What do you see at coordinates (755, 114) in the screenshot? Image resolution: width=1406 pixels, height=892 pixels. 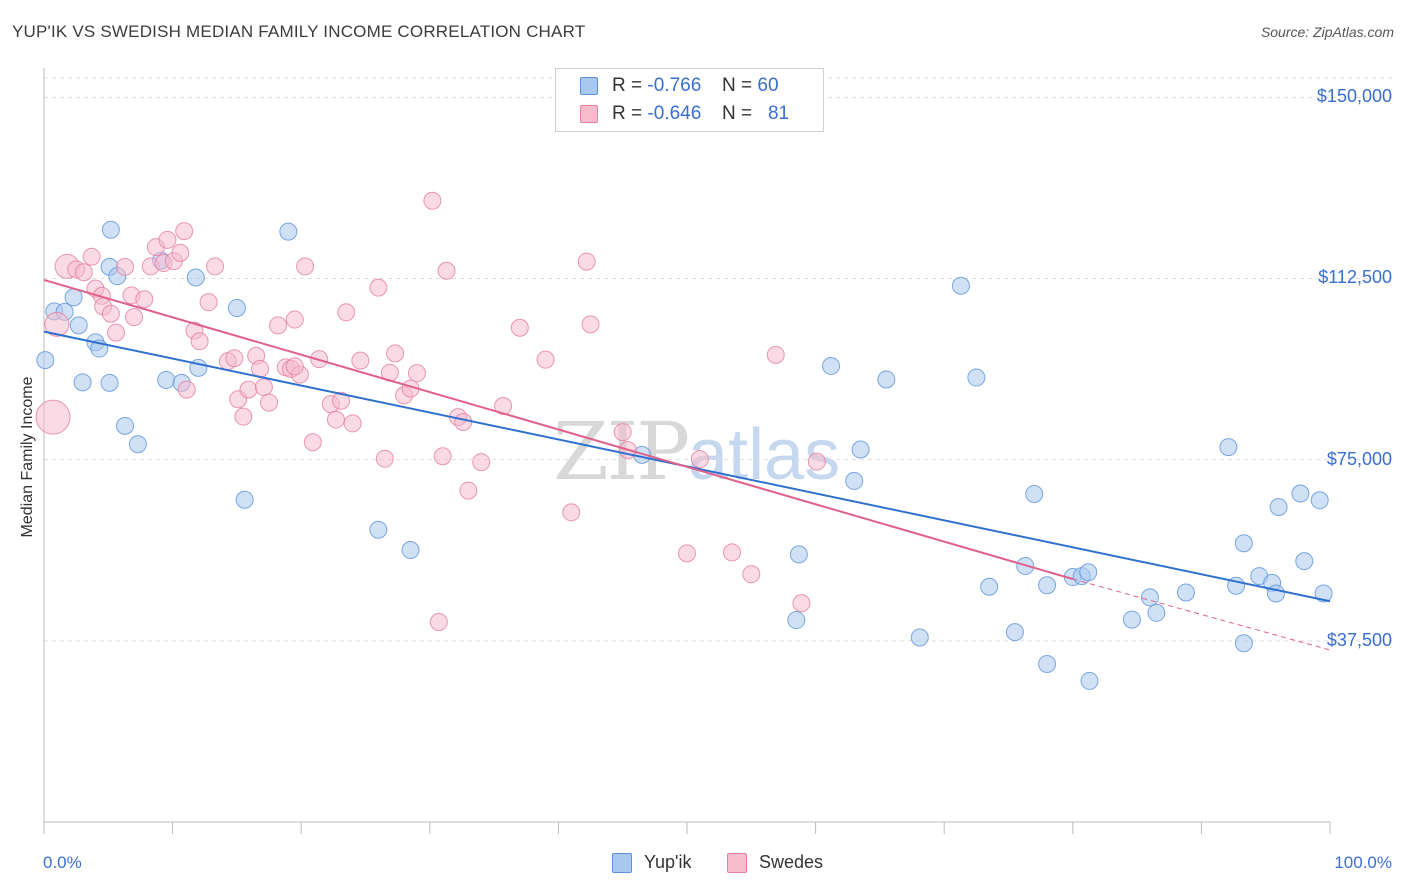 I see `legend-n-swedes: N = 81` at bounding box center [755, 114].